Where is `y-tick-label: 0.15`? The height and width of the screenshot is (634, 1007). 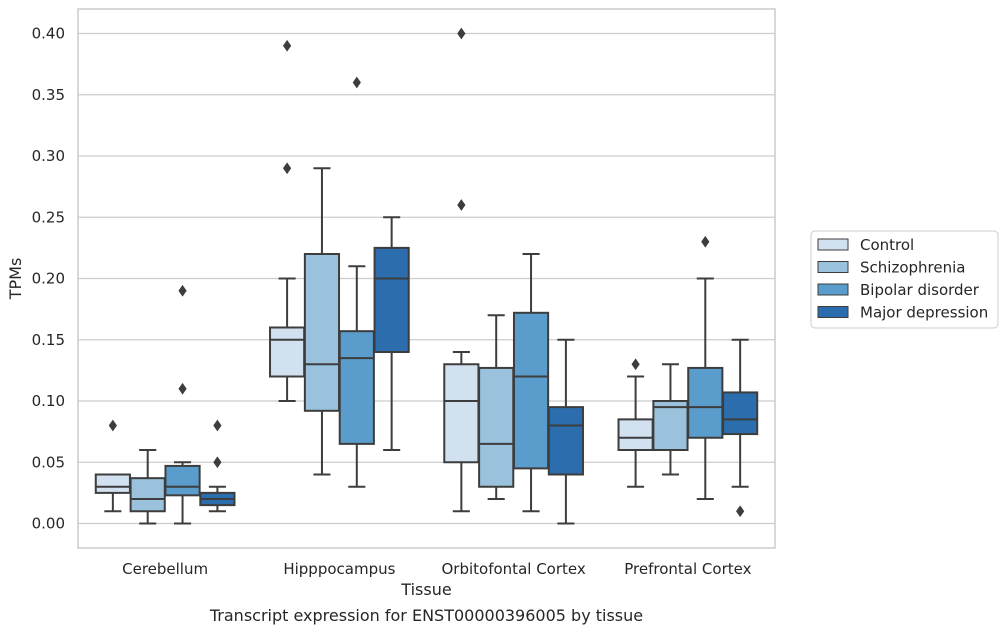
y-tick-label: 0.15 is located at coordinates (48, 340).